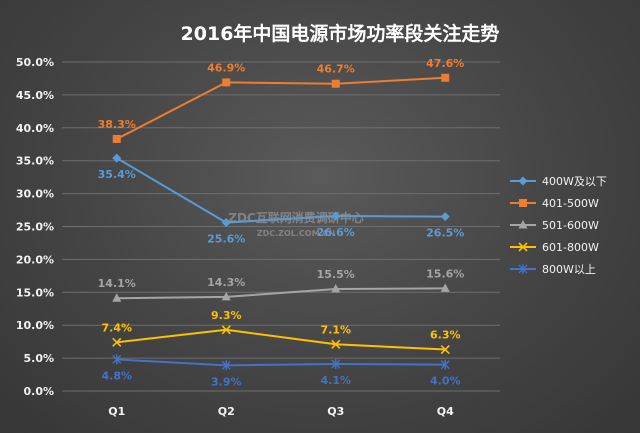 This screenshot has width=640, height=433. Describe the element at coordinates (445, 273) in the screenshot. I see `data-label: 15.6%` at that location.